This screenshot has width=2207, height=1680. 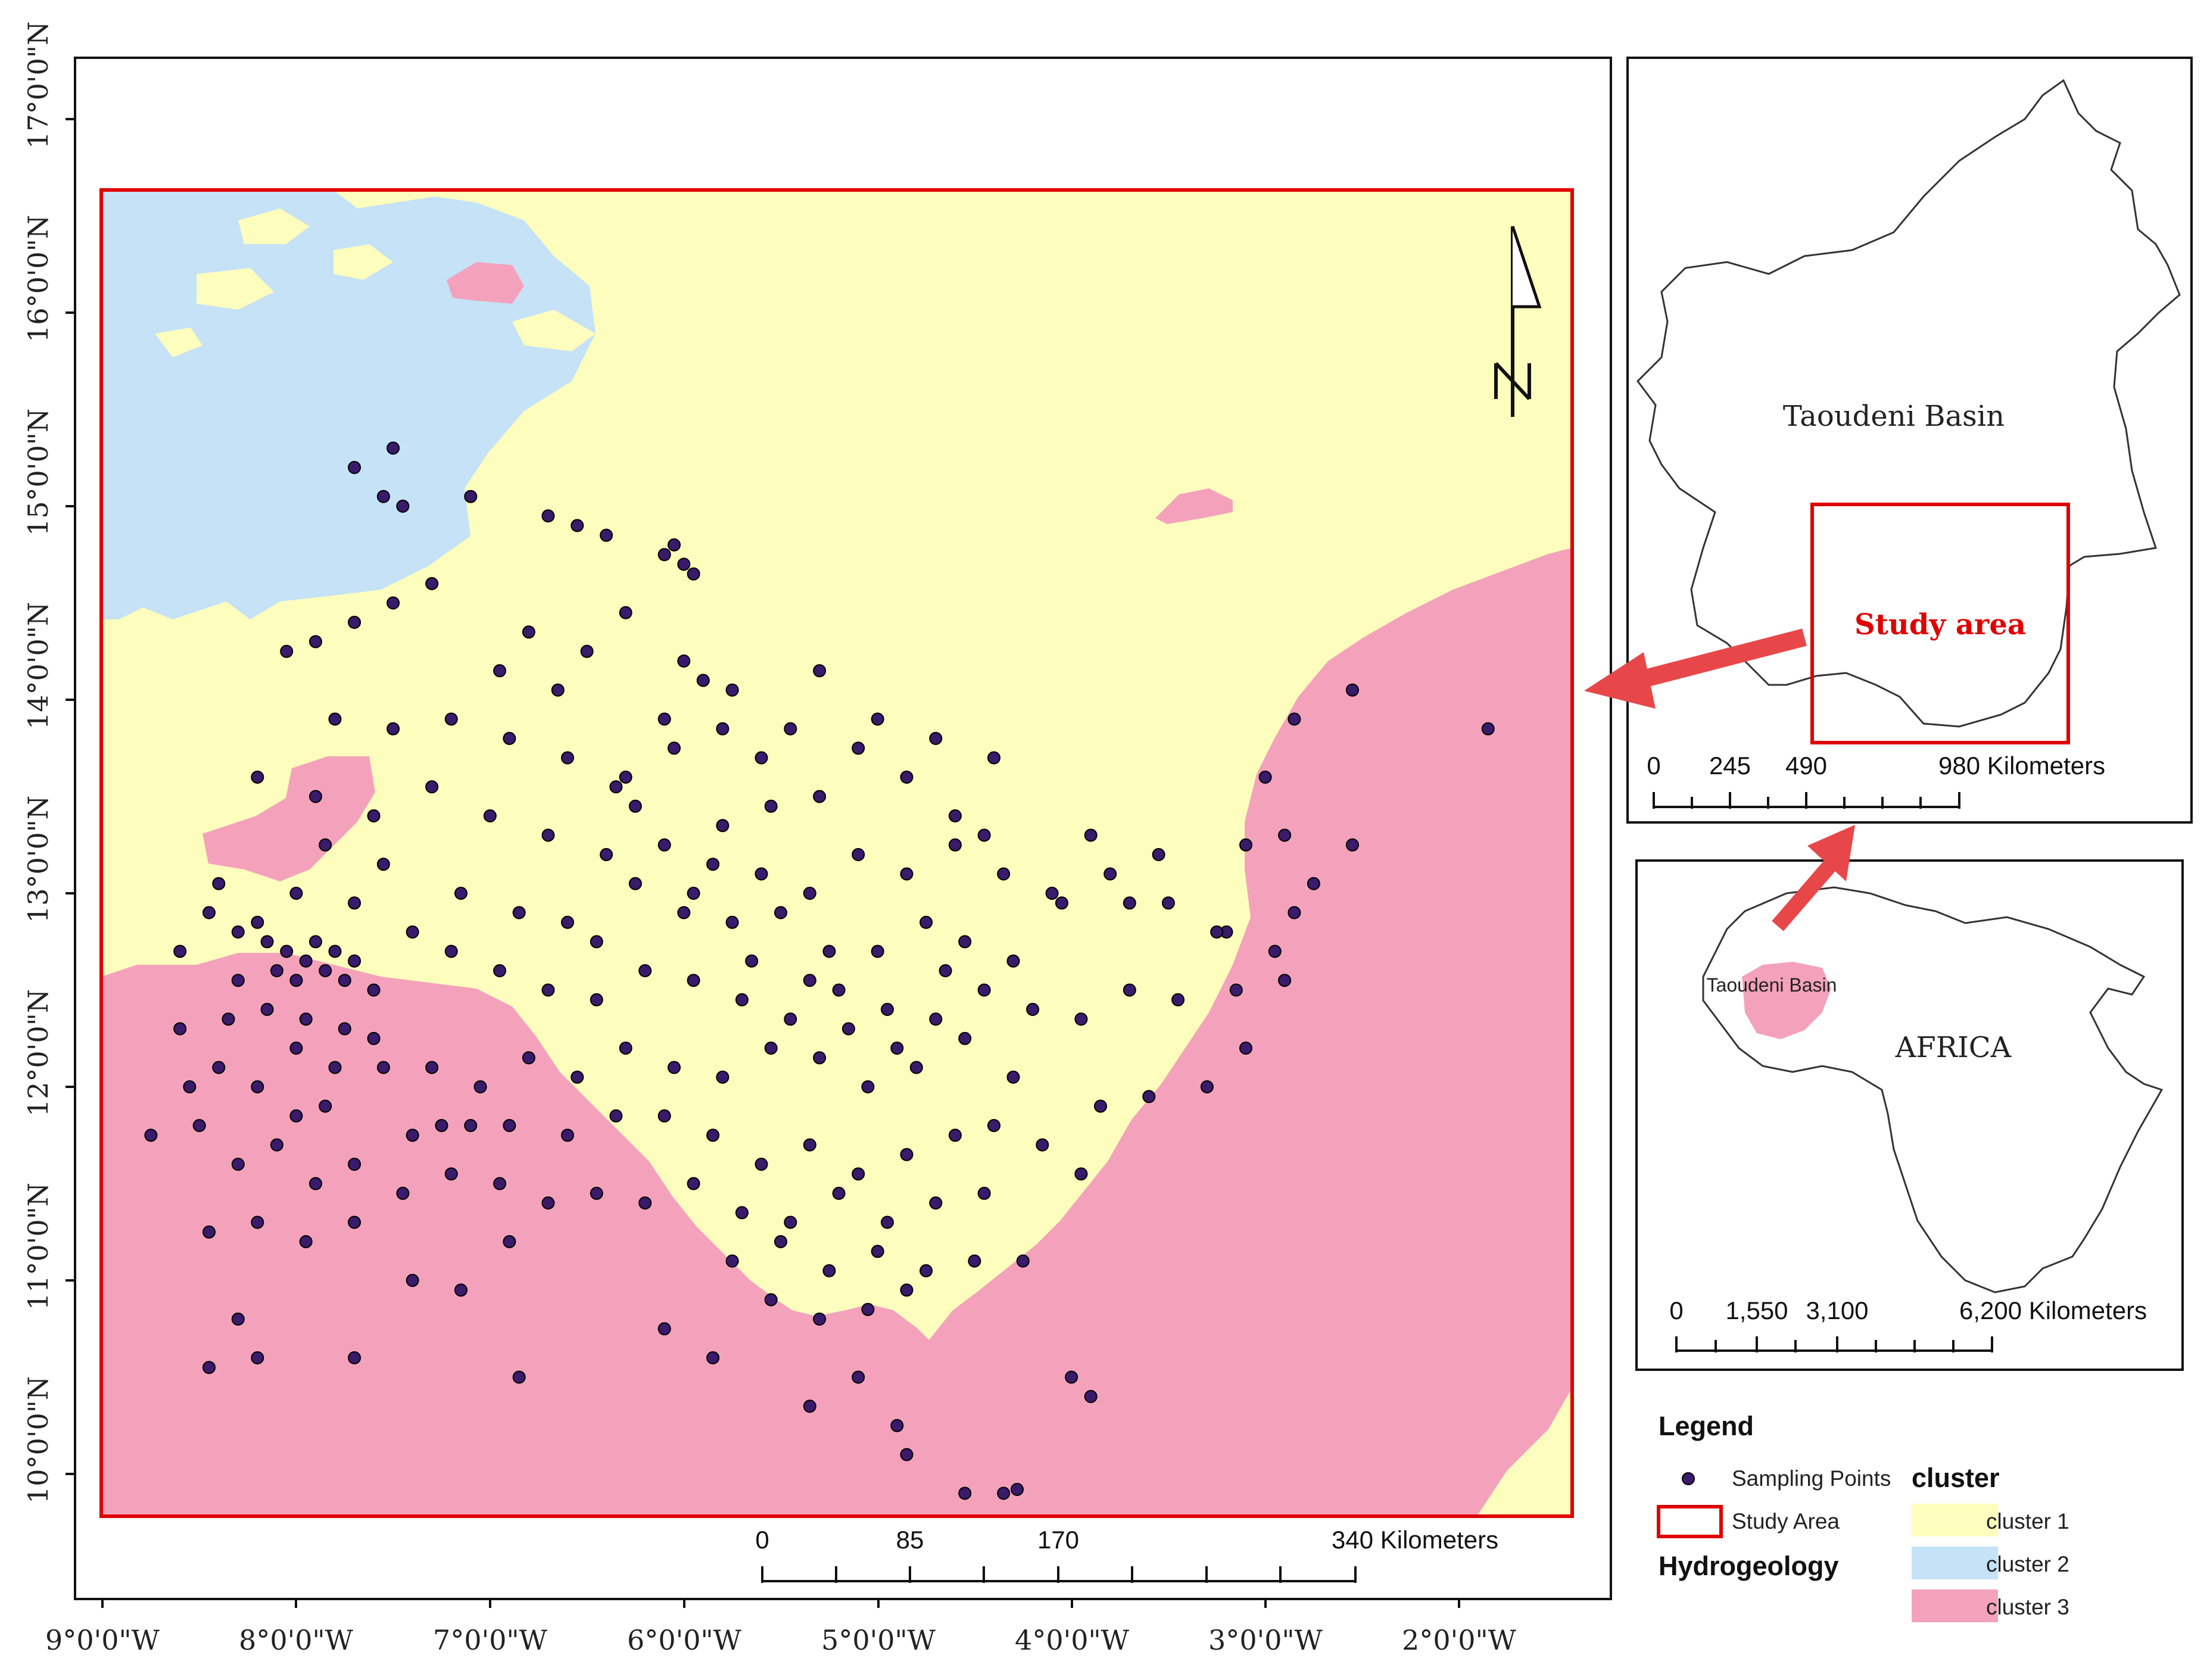 I want to click on scale-label: 3,100, so click(x=1837, y=1310).